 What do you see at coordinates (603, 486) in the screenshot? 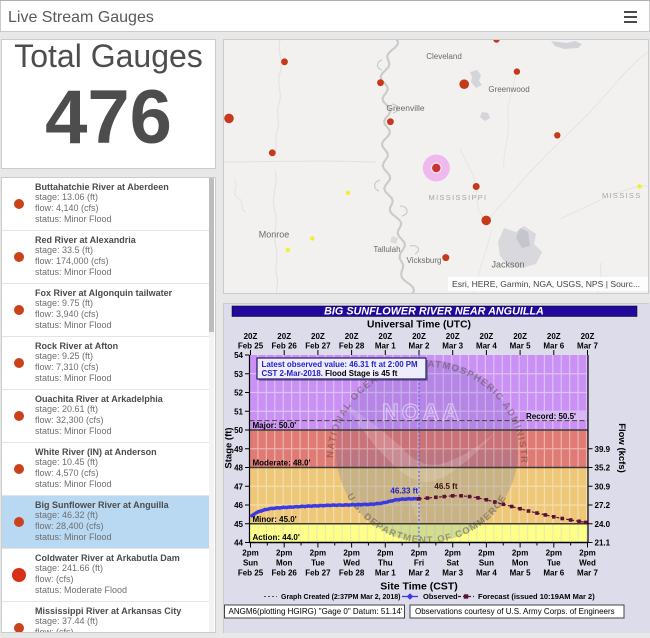
I see `svg-text: 30.9` at bounding box center [603, 486].